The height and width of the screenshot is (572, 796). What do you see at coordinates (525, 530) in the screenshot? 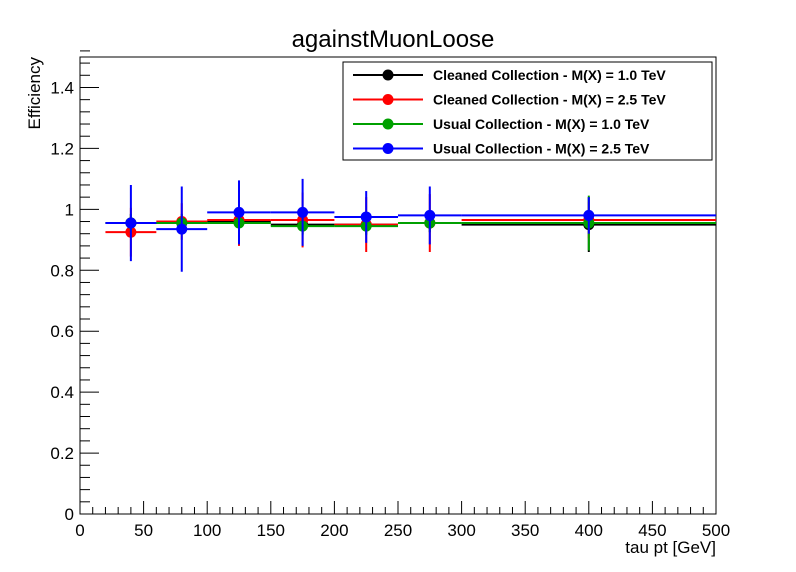
I see `x-tick-label: 350` at bounding box center [525, 530].